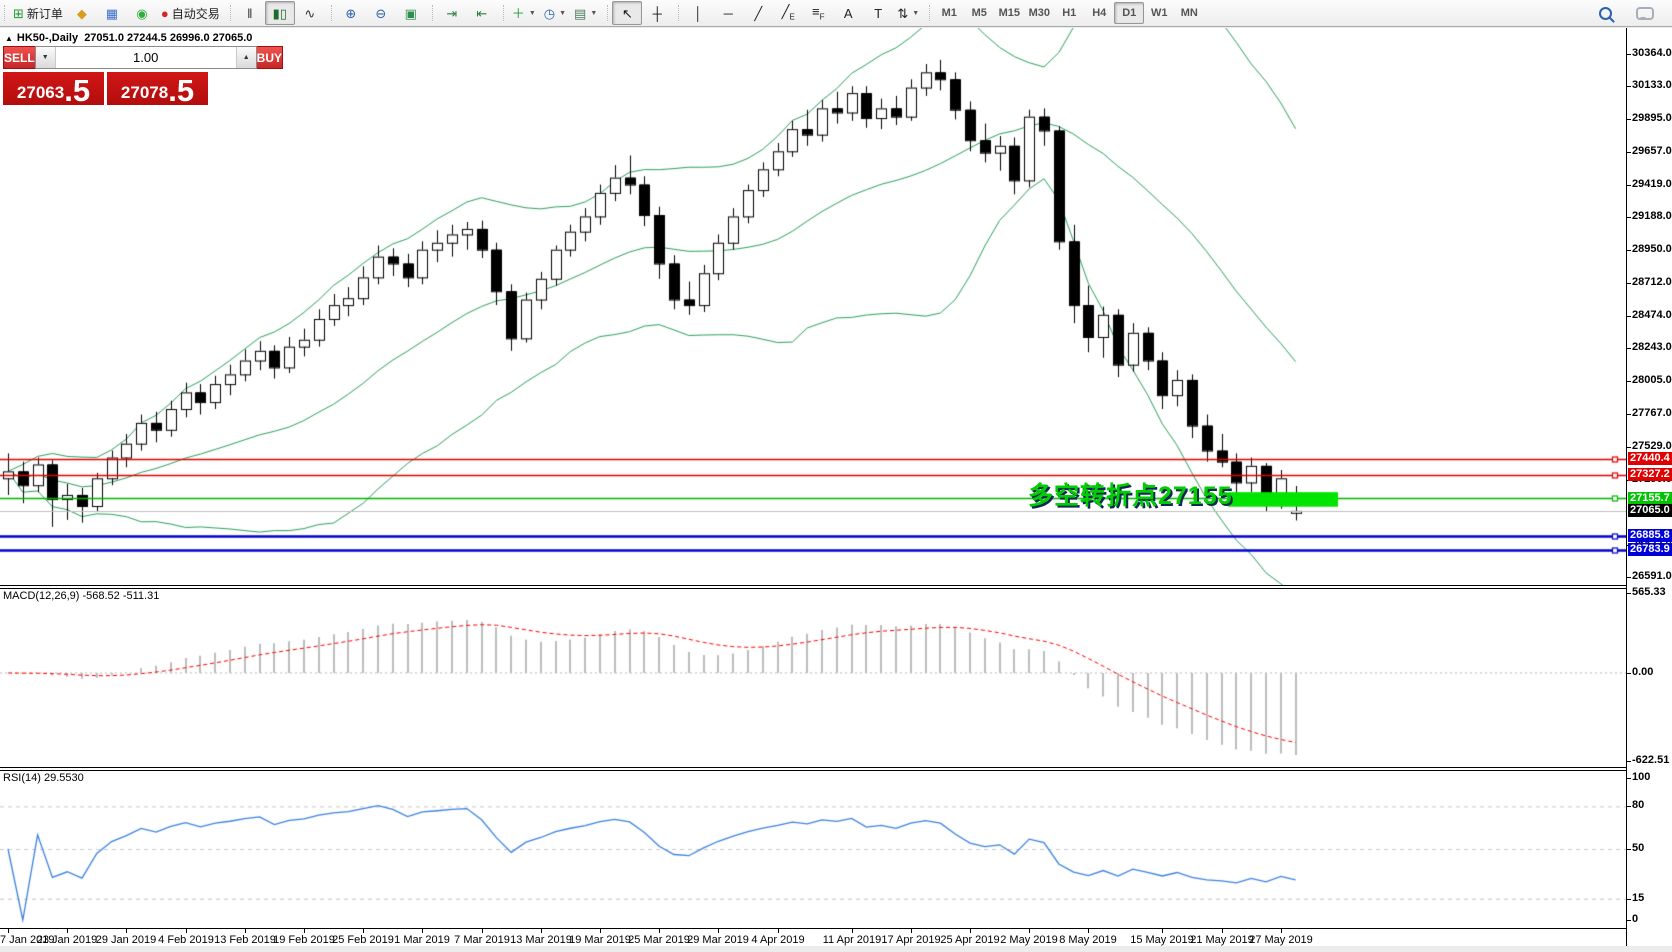  What do you see at coordinates (718, 940) in the screenshot?
I see `date-label: 29 Mar 2019` at bounding box center [718, 940].